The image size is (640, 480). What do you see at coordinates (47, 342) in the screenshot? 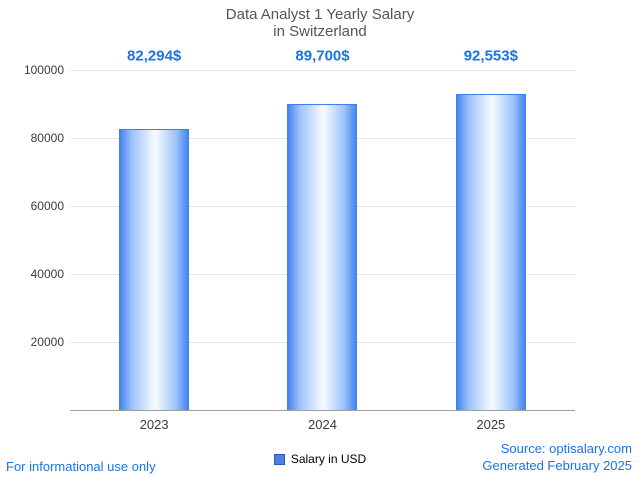
I see `y-tick-label-20000: 20000` at bounding box center [47, 342].